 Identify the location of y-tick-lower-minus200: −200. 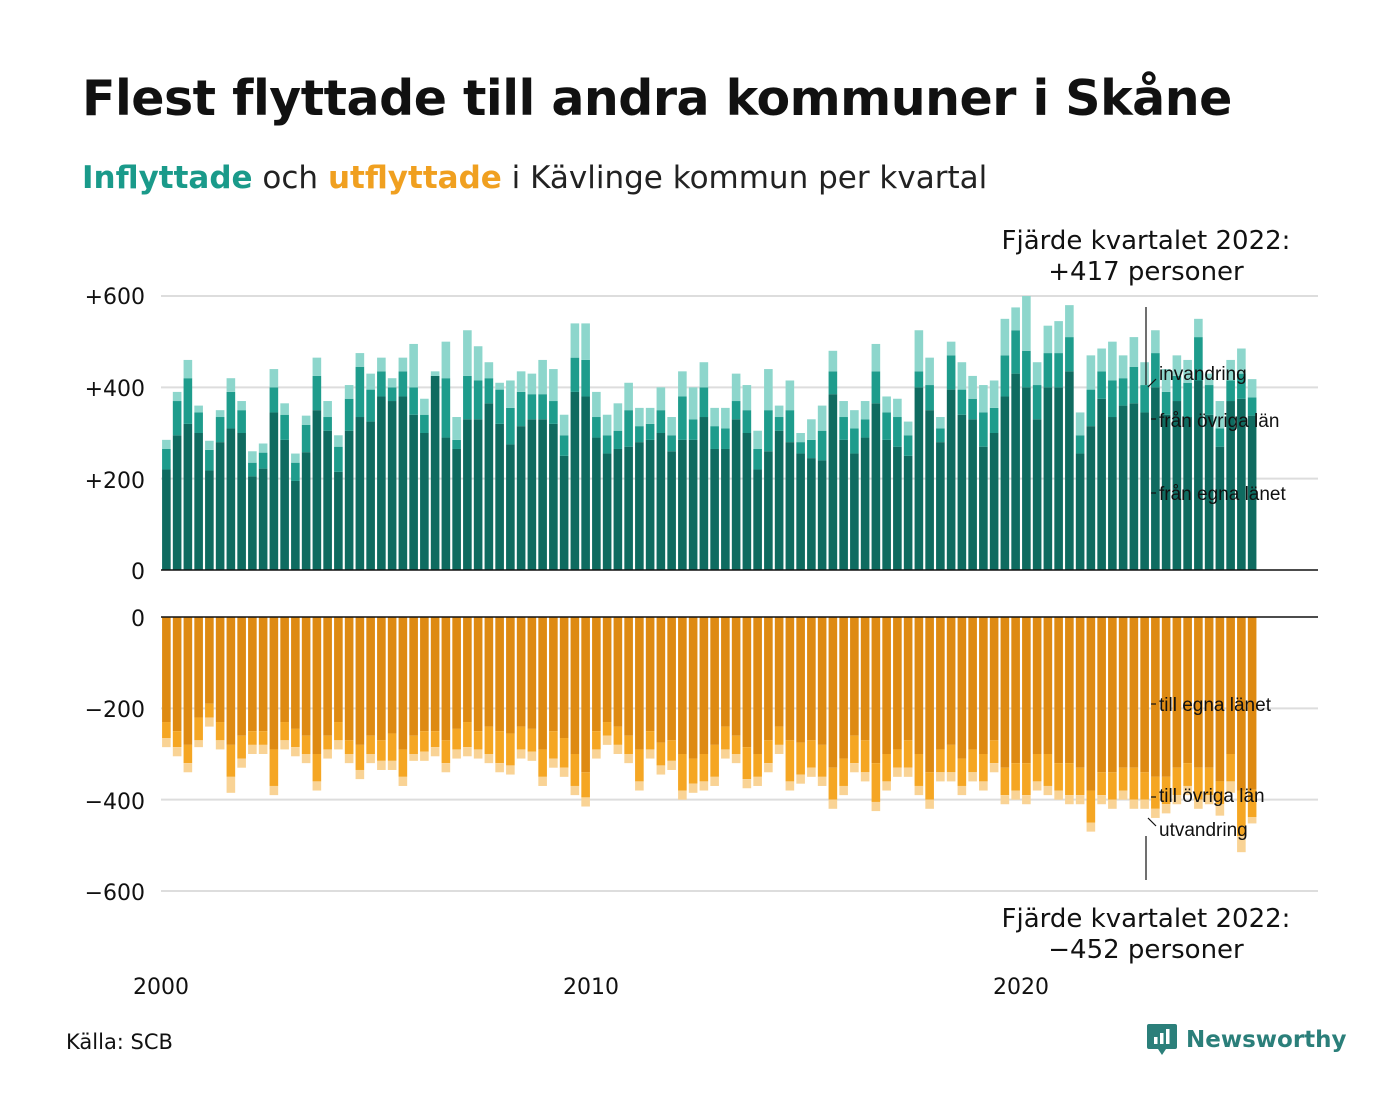
(115, 710).